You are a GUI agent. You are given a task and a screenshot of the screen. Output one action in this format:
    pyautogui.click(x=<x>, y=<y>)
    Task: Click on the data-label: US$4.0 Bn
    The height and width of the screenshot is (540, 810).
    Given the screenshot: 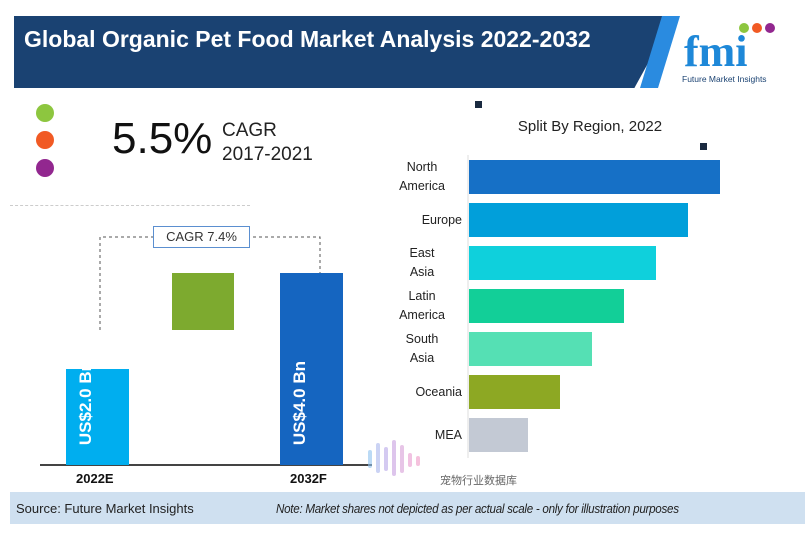 What is the action you would take?
    pyautogui.click(x=299, y=402)
    